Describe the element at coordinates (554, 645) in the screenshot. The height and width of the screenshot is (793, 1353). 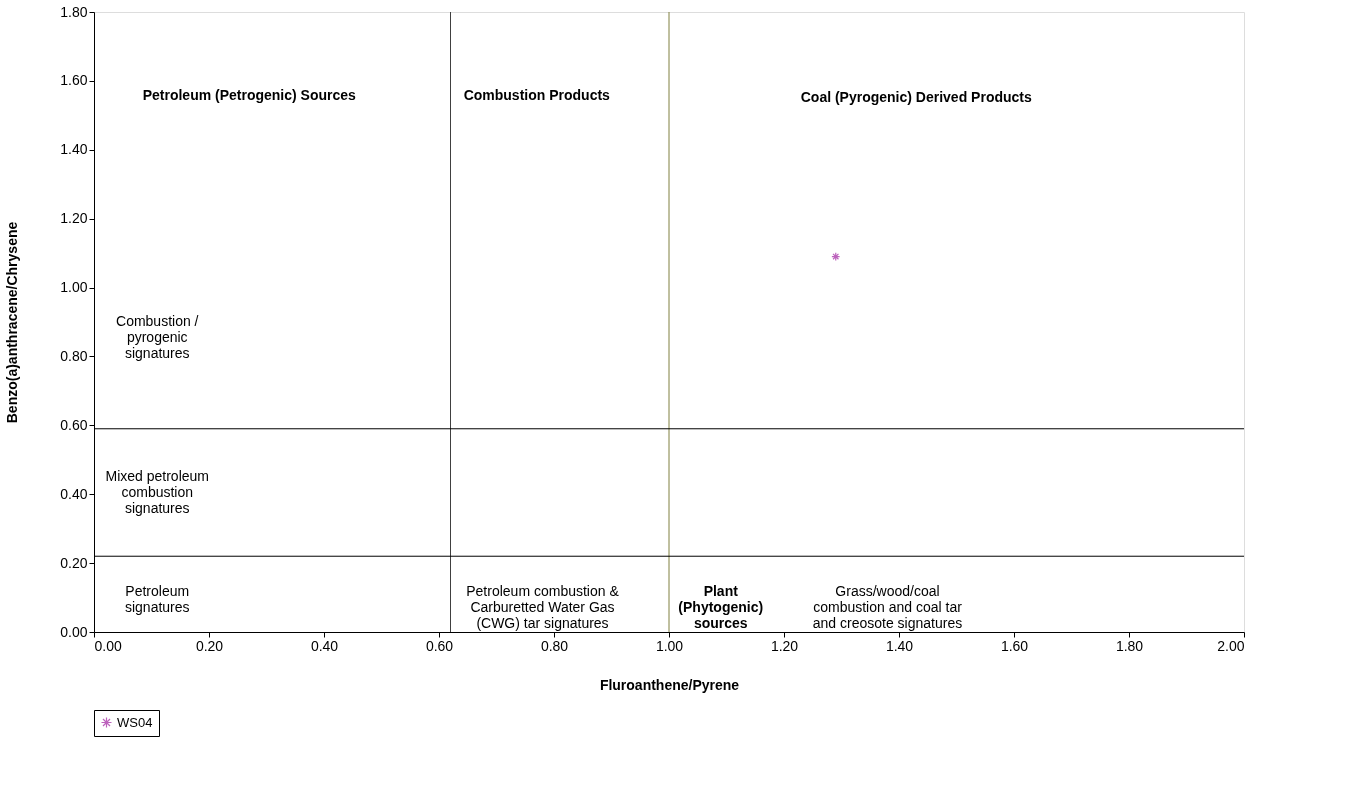
I see `x-tick-label: 0.80` at that location.